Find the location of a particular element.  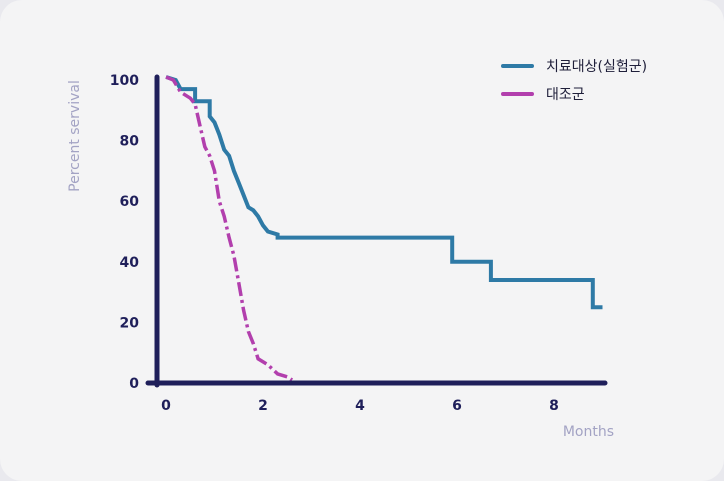

legend: 치료대상(실험군) 대조군 is located at coordinates (574, 81).